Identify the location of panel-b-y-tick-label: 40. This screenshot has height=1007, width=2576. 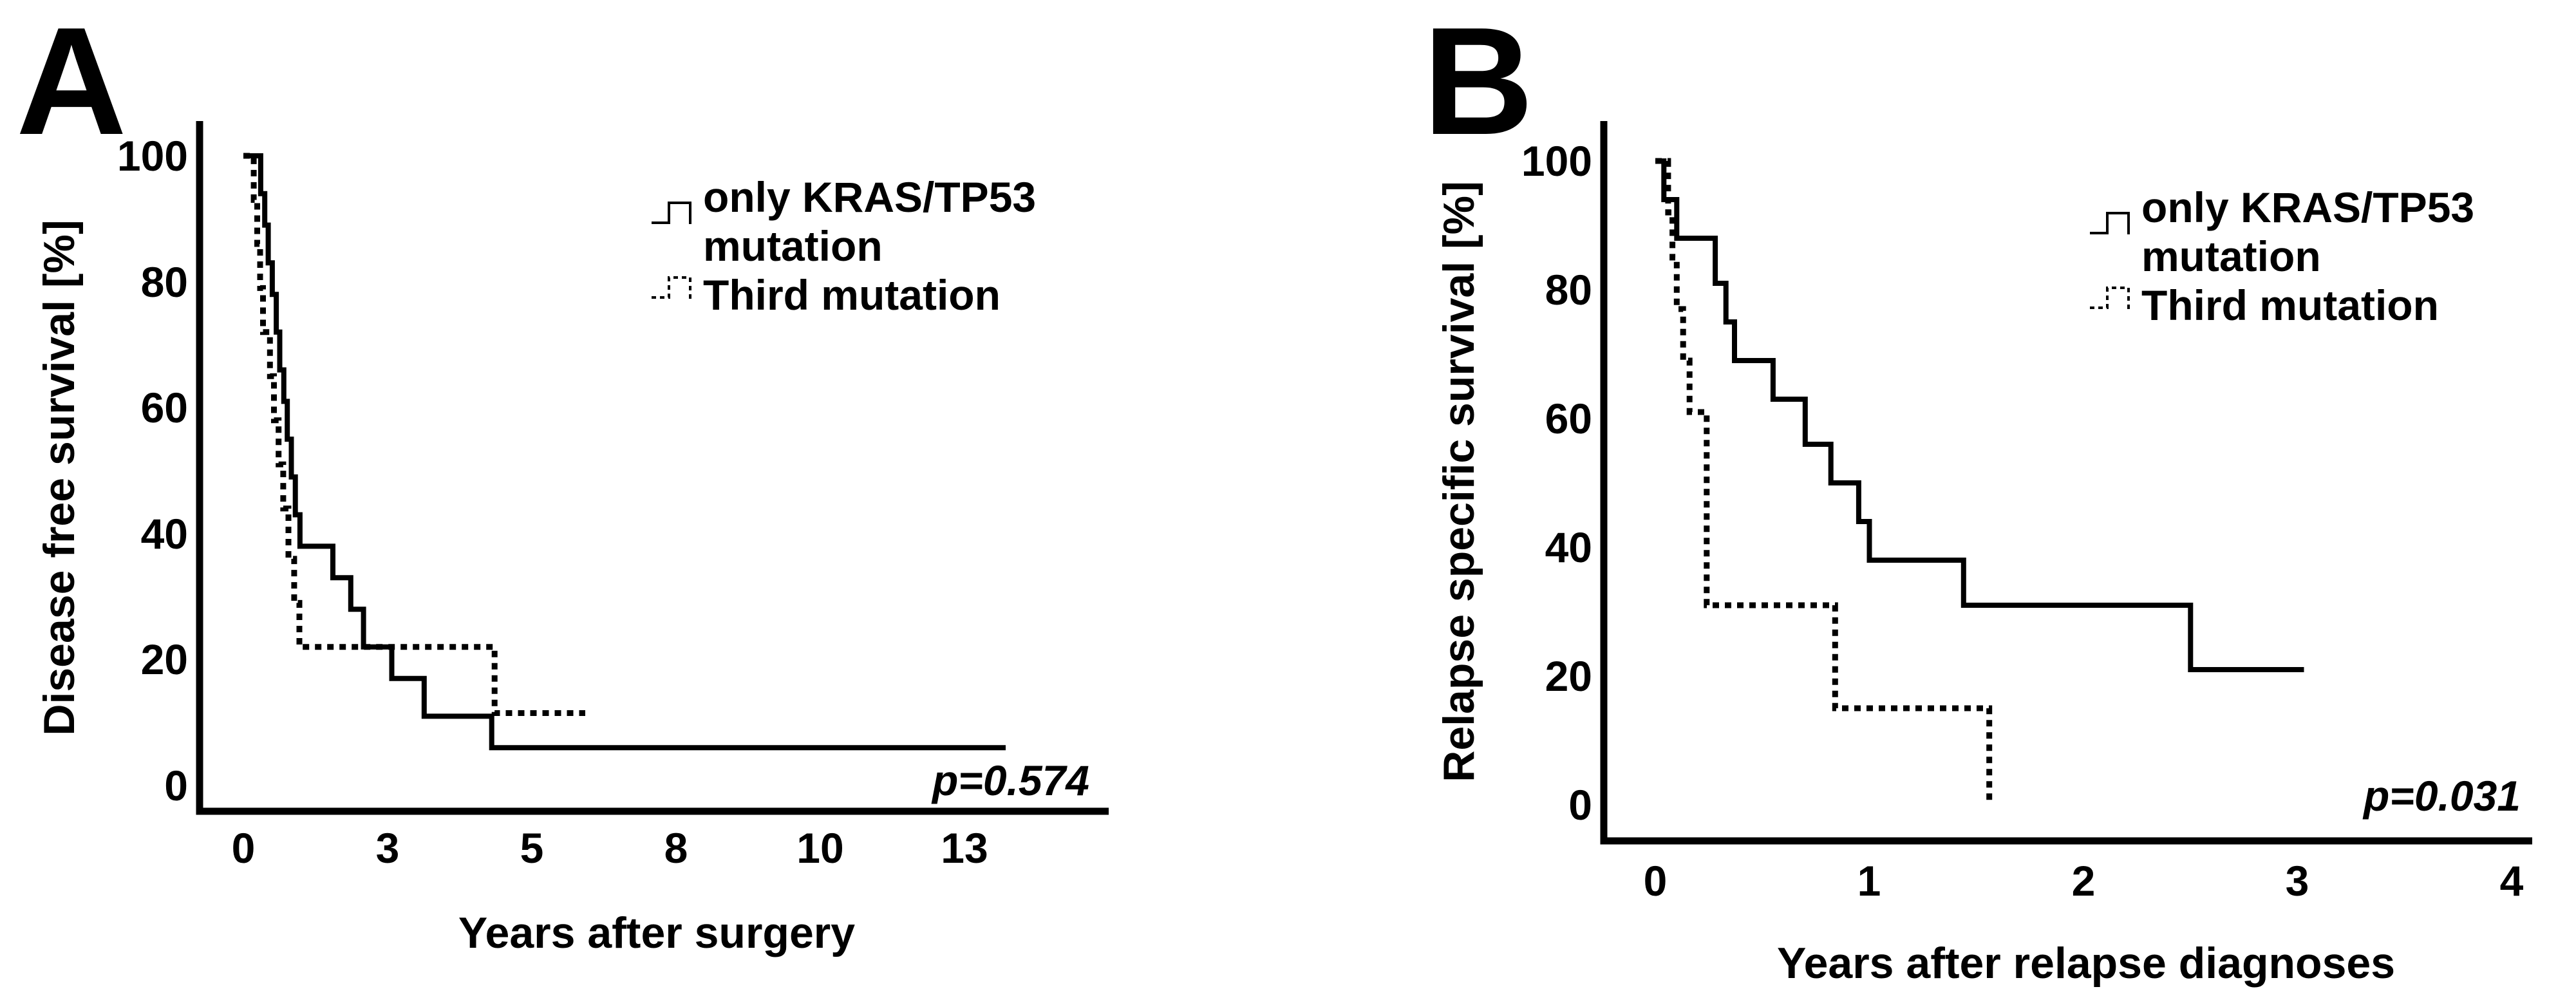
(1568, 547).